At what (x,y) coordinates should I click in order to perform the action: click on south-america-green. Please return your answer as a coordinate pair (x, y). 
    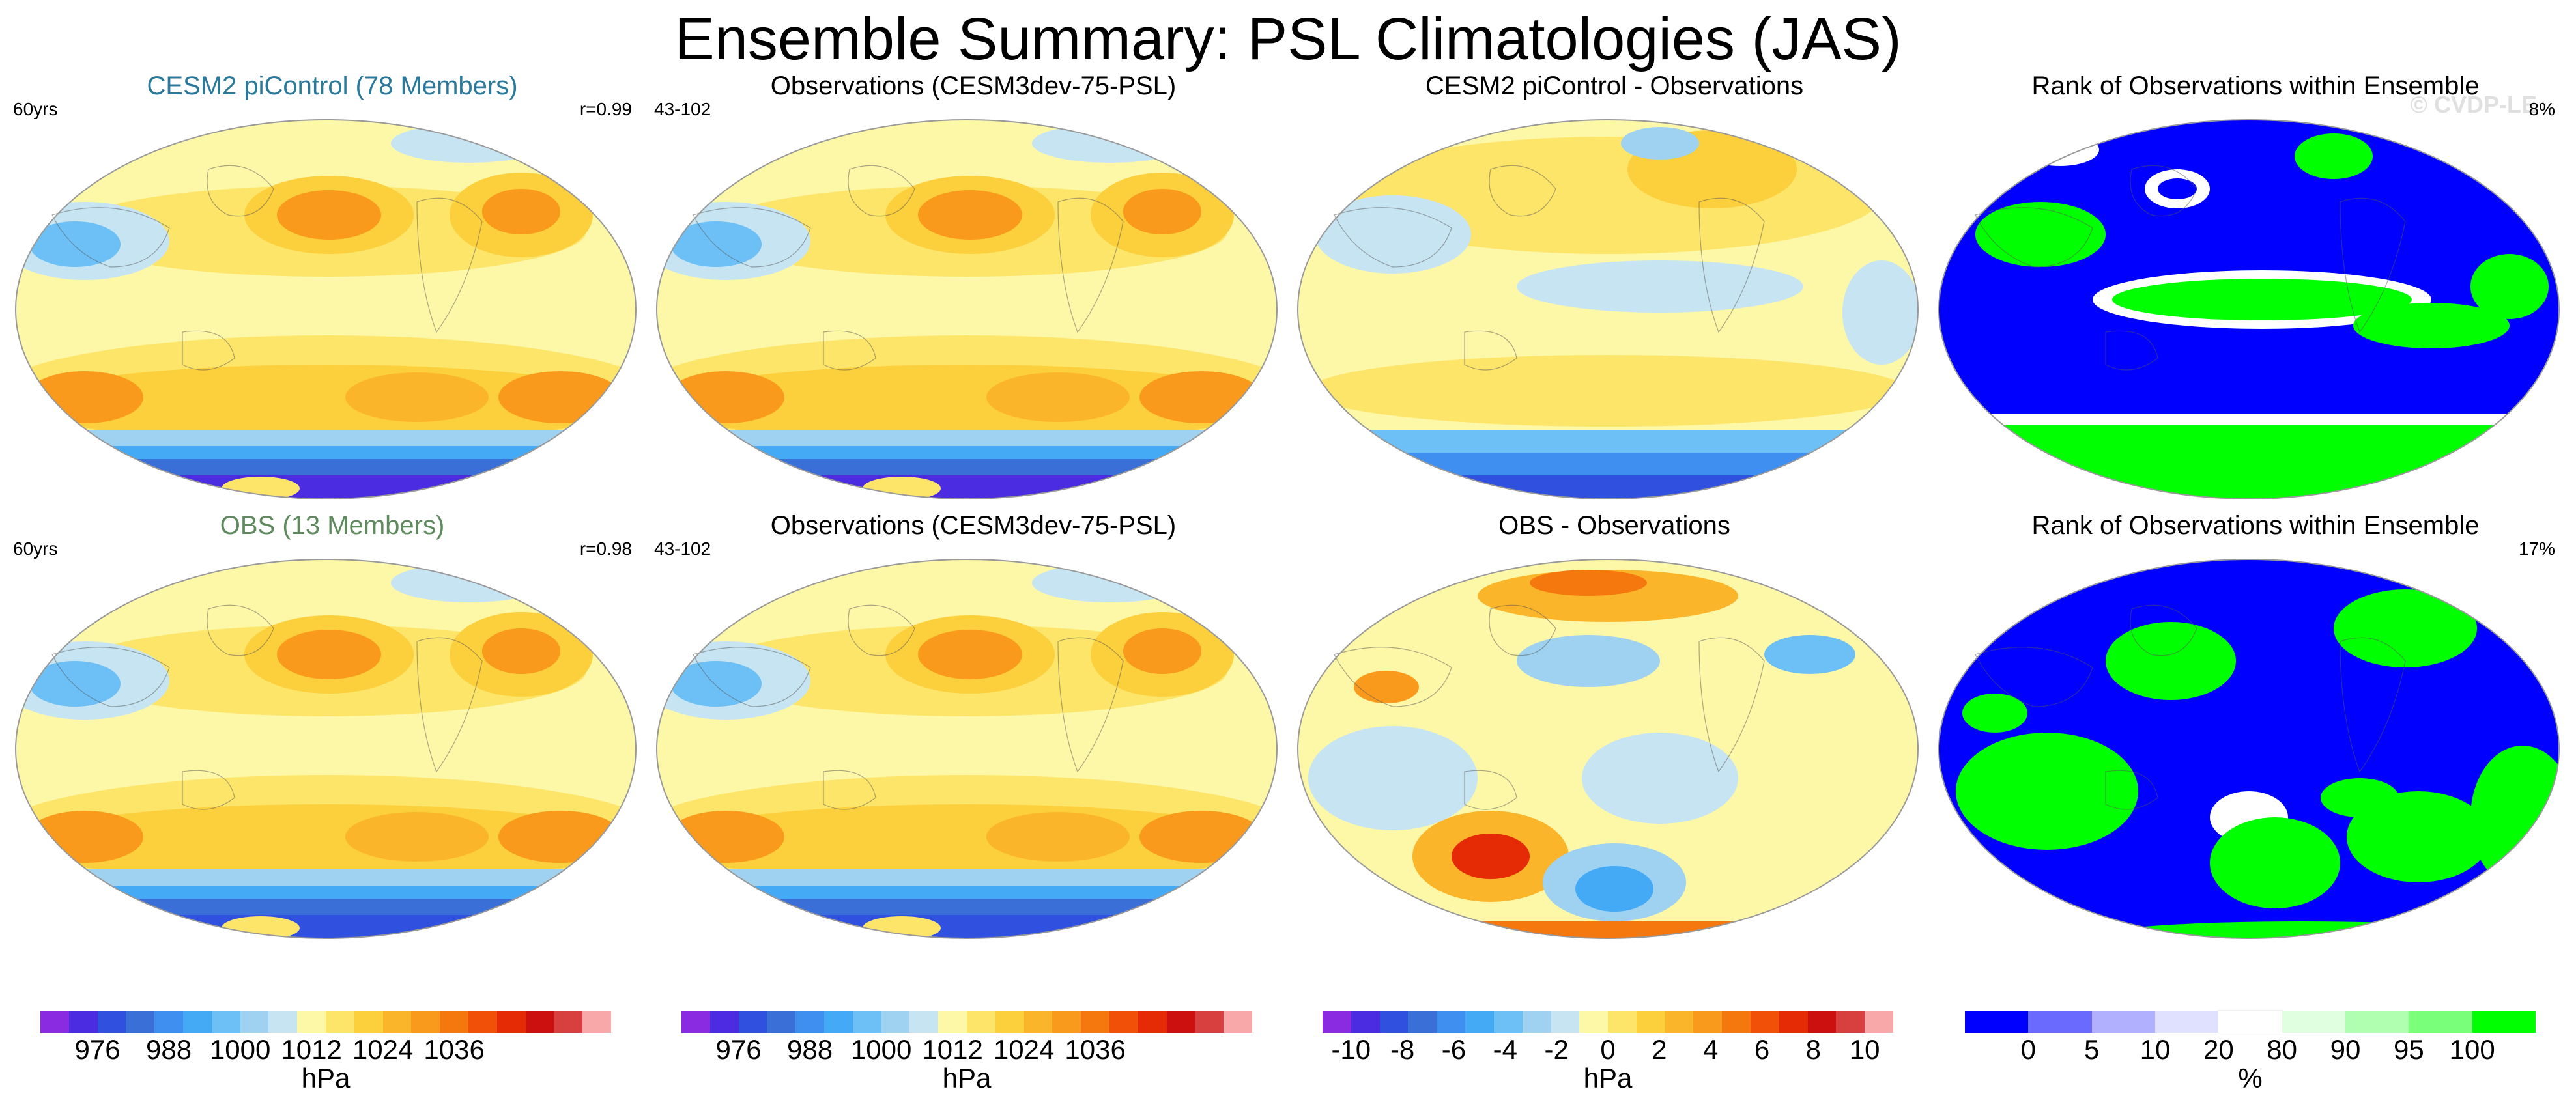
    Looking at the image, I should click on (2360, 797).